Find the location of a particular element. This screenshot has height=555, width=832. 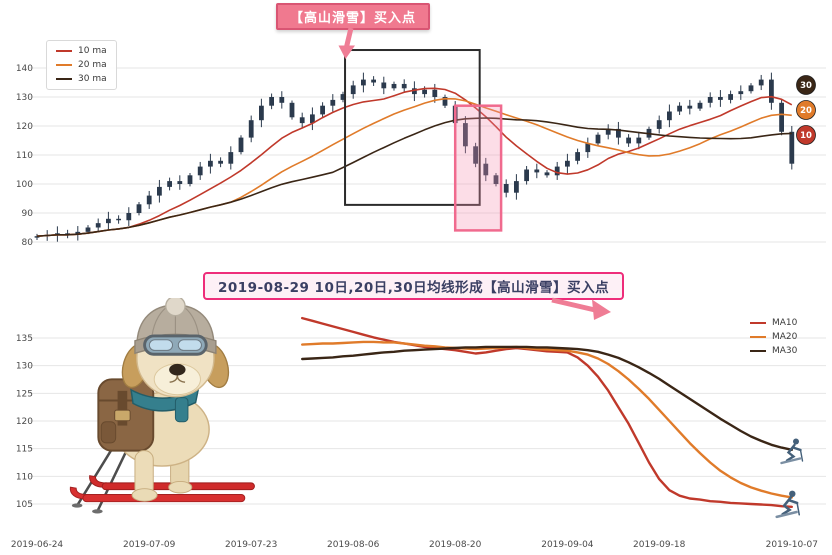

y-axis-ticks: 105 110 115 120 125 130 135 is located at coordinates (24, 422).